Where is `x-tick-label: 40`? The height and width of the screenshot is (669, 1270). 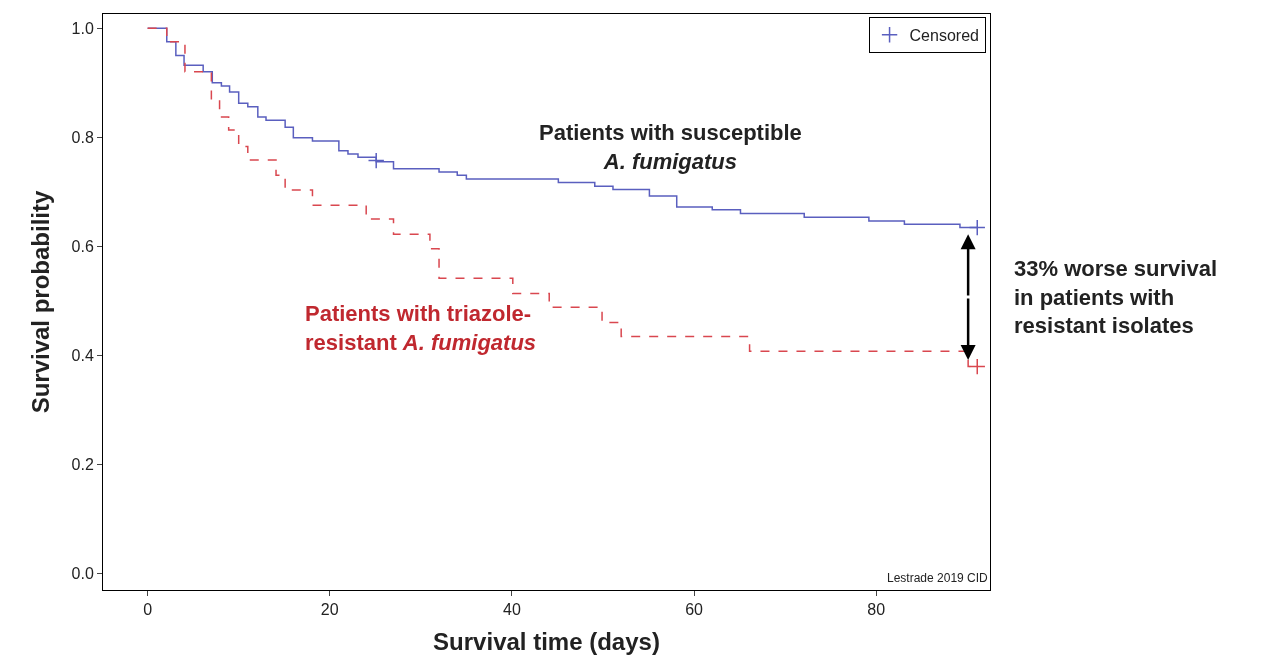
x-tick-label: 40 is located at coordinates (511, 610).